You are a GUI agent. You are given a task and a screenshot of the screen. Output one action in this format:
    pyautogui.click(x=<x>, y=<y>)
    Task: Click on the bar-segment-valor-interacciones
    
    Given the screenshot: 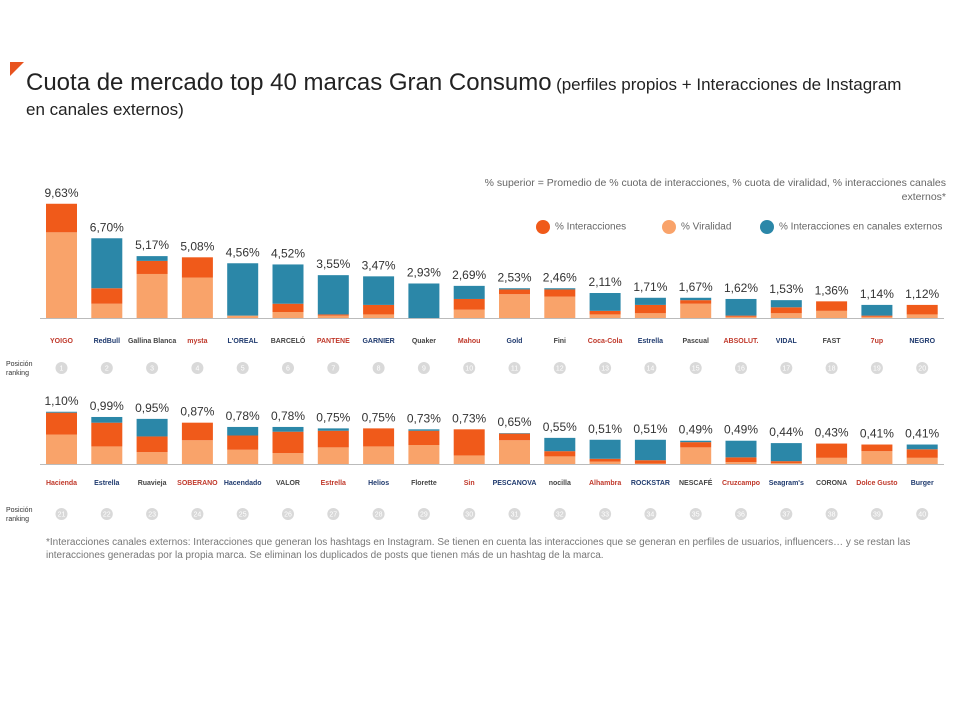 What is the action you would take?
    pyautogui.click(x=288, y=442)
    